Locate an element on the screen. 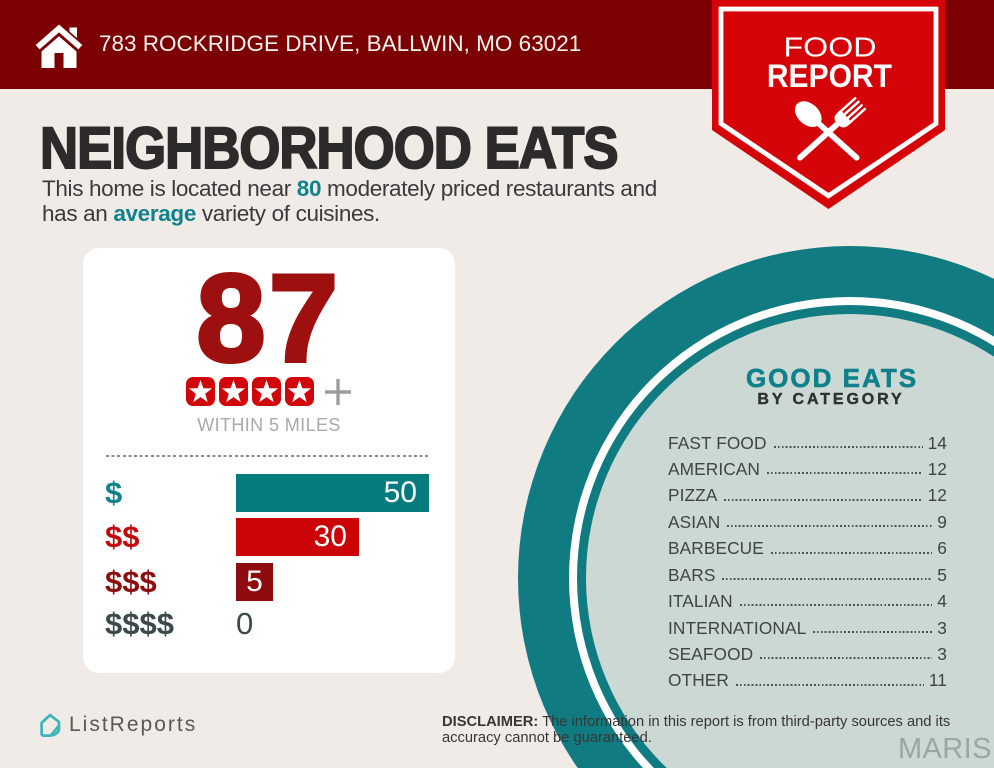 The width and height of the screenshot is (994, 768). svg-text: FOOD is located at coordinates (830, 47).